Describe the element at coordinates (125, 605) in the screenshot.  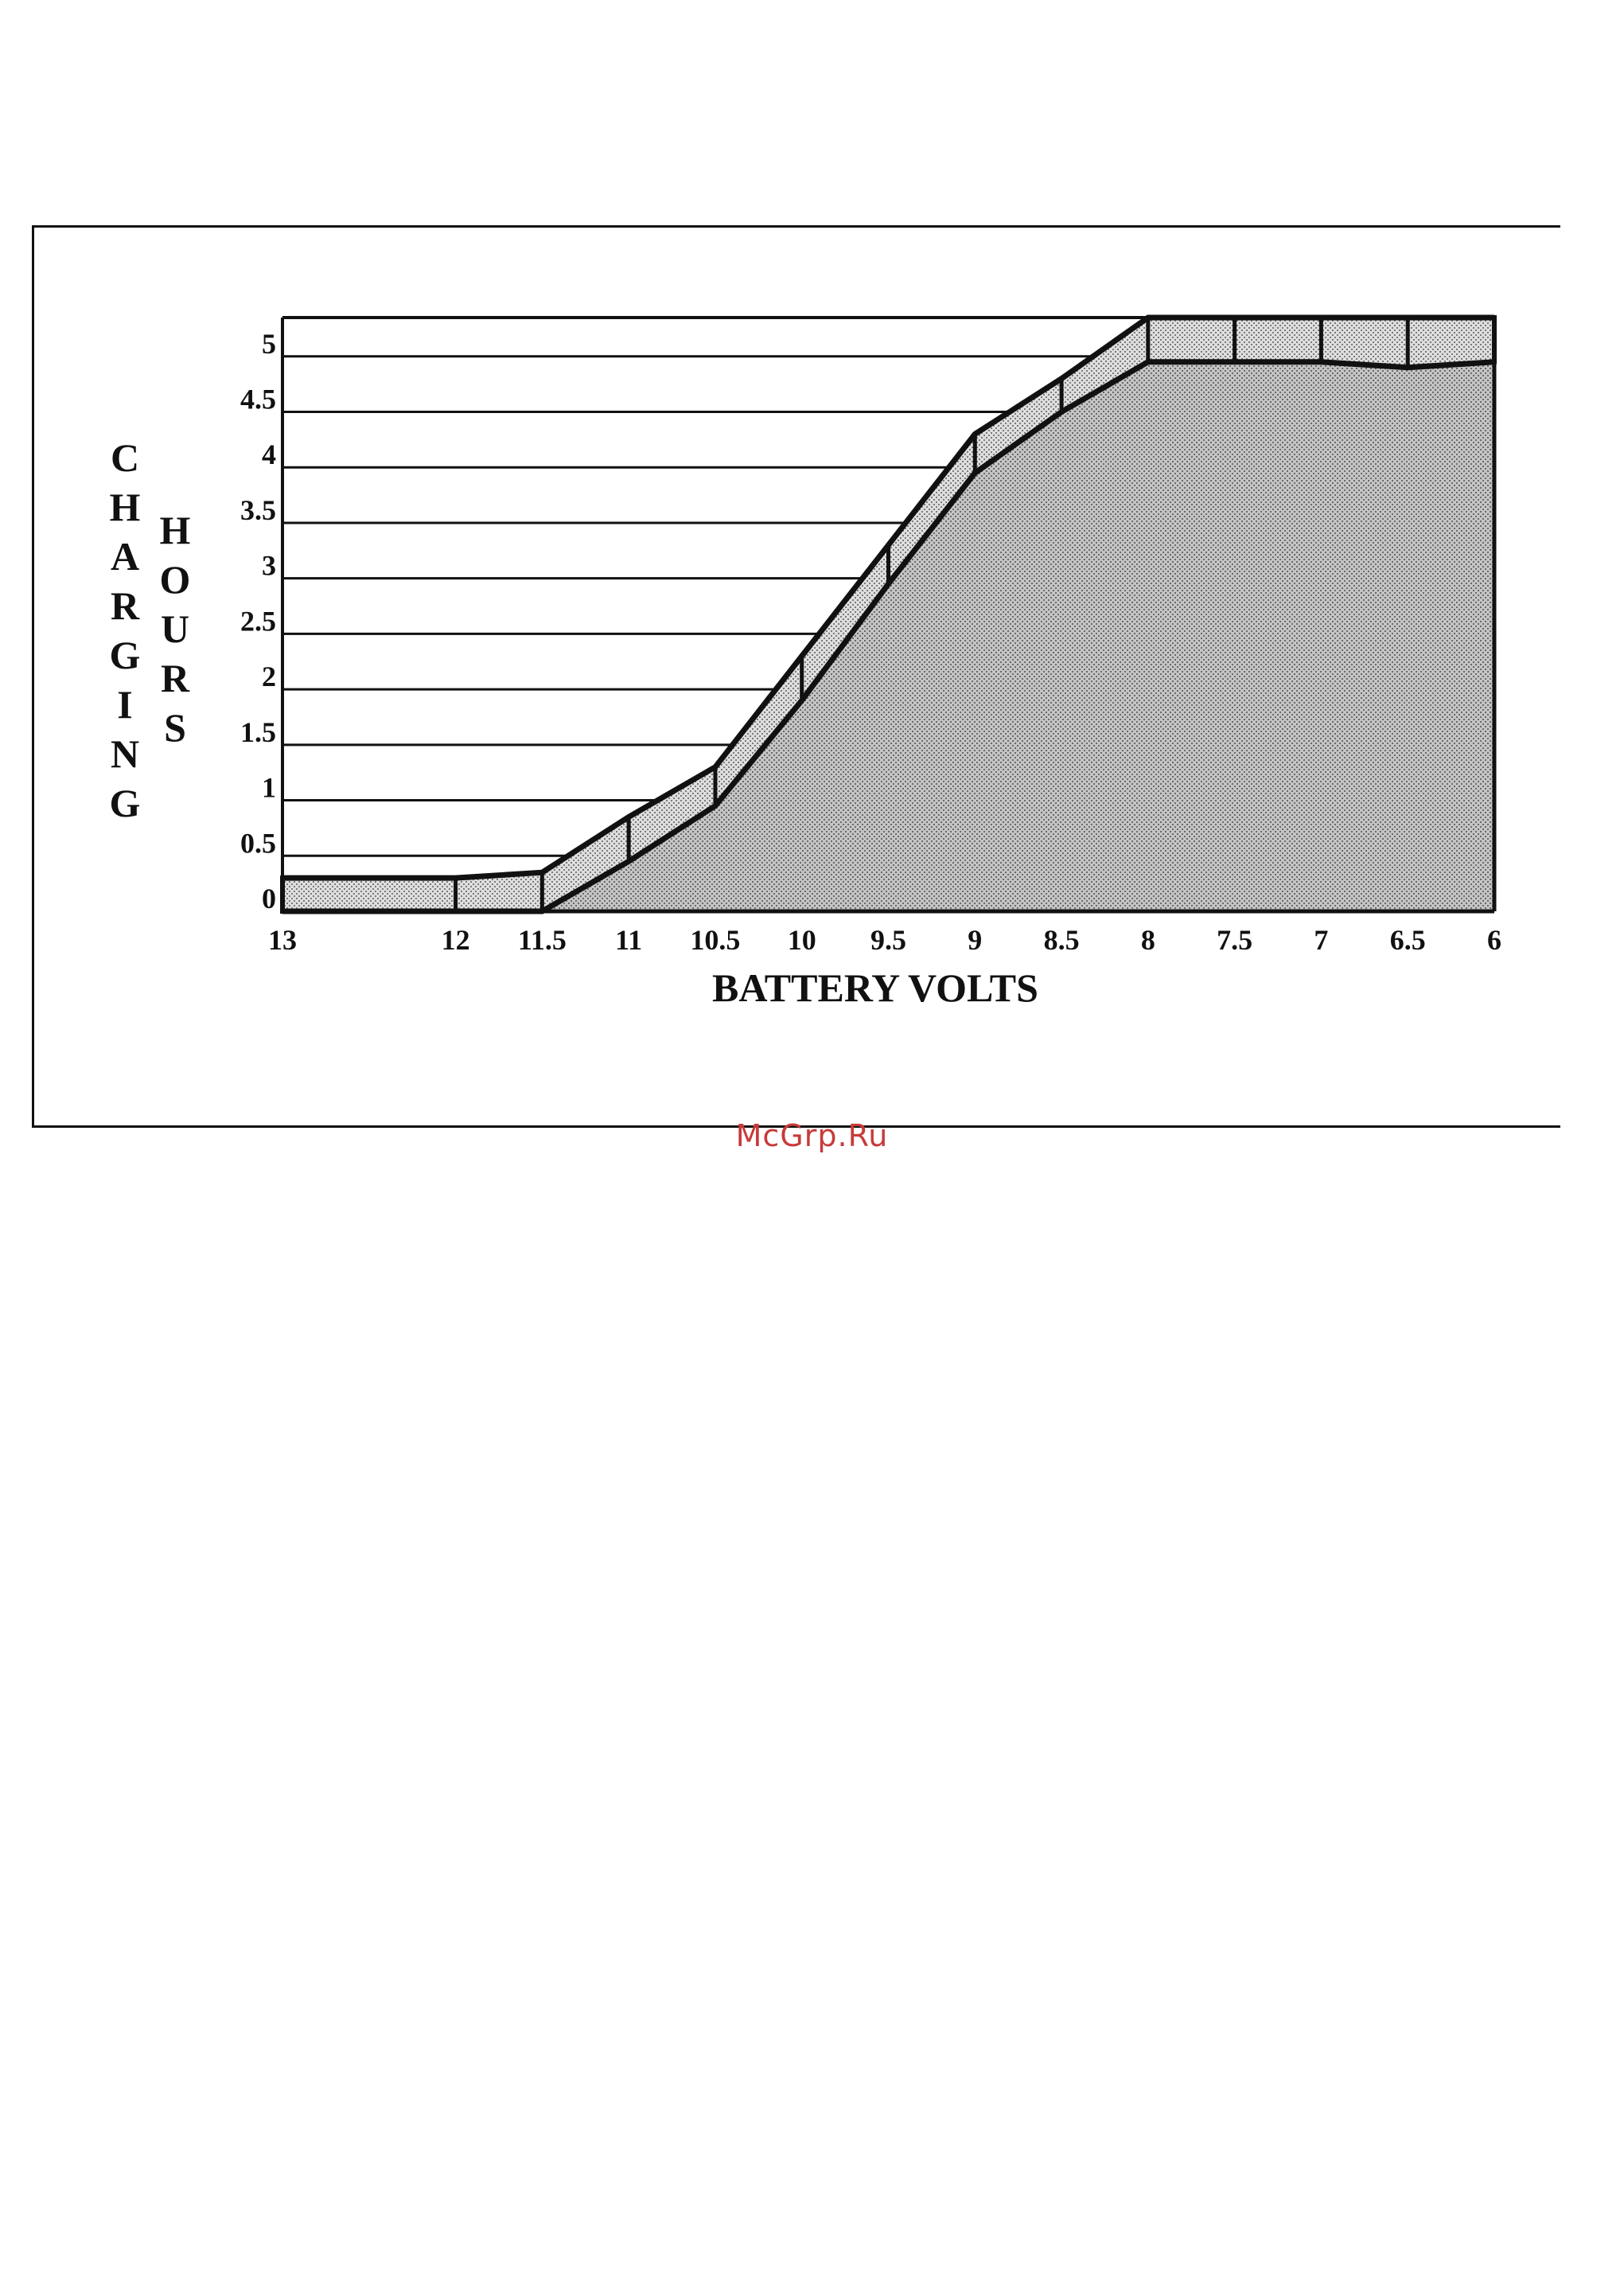
I see `y-title-charging-letter-3: R` at that location.